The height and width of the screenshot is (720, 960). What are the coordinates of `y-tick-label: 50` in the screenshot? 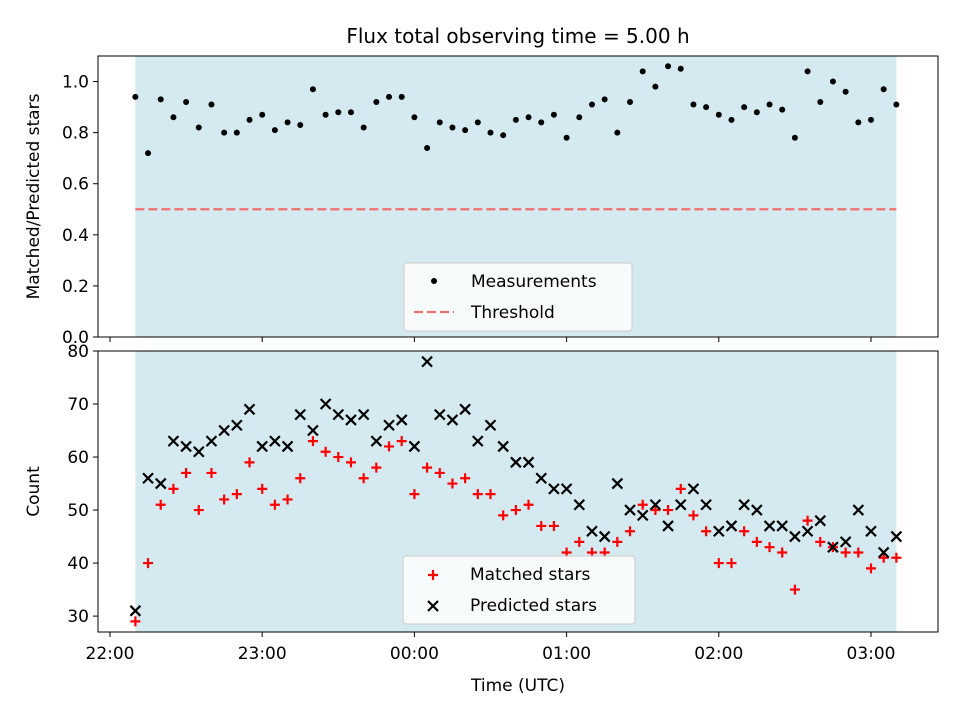 It's located at (78, 511).